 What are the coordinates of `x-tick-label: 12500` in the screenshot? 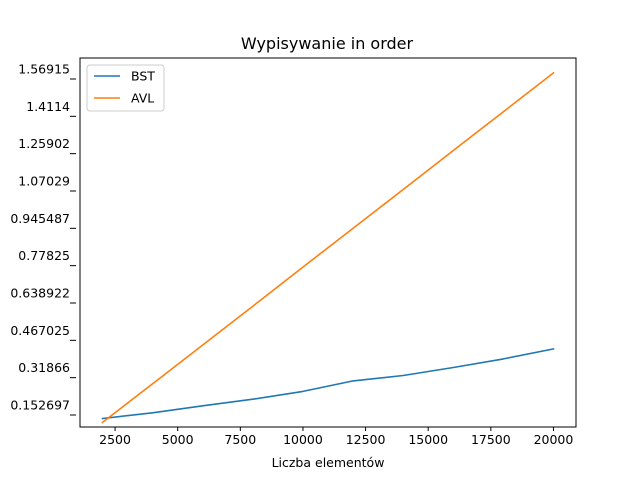 It's located at (366, 439).